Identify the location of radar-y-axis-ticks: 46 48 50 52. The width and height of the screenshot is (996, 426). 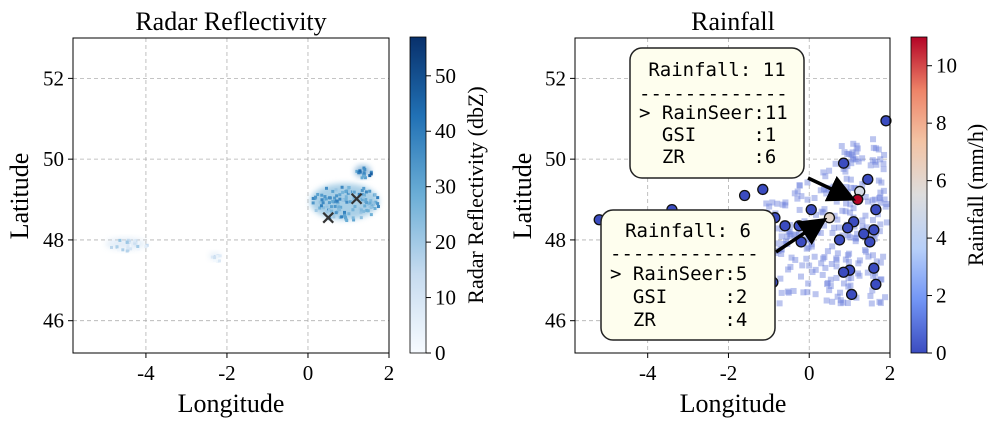
(58, 199).